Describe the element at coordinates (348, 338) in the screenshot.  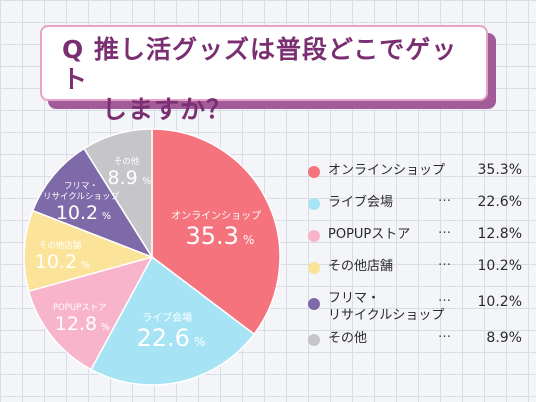
I see `legend-label: その他` at that location.